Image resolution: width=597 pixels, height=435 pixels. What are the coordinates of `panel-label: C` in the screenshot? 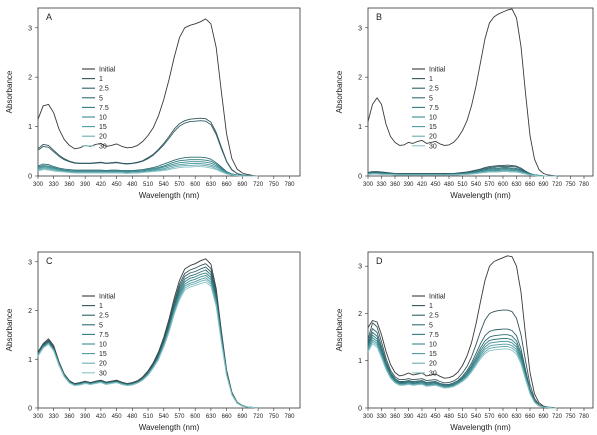 It's located at (49, 261).